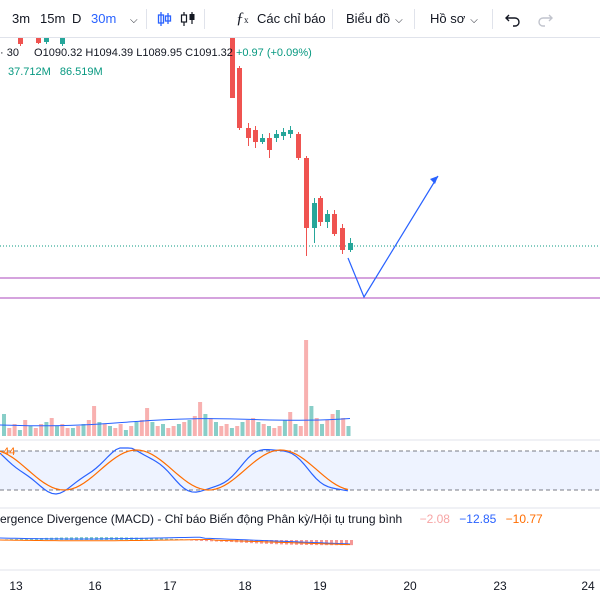 The height and width of the screenshot is (600, 600). I want to click on projection-path, so click(393, 237).